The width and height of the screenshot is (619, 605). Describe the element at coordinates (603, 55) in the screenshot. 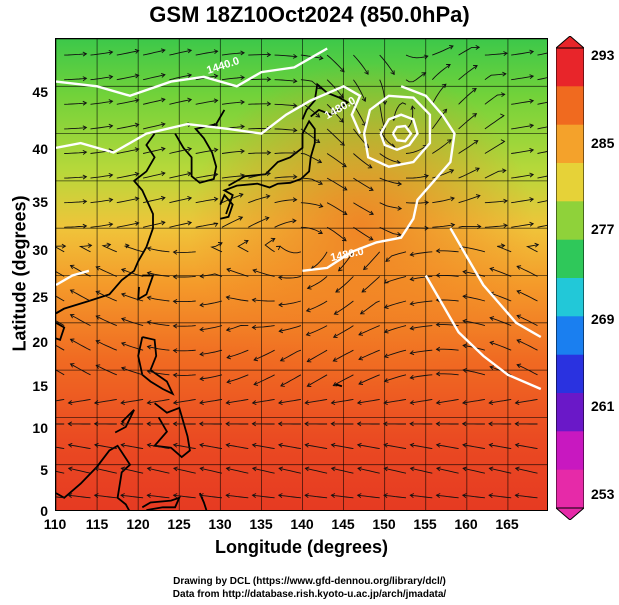

I see `colorbar-label: 293` at that location.